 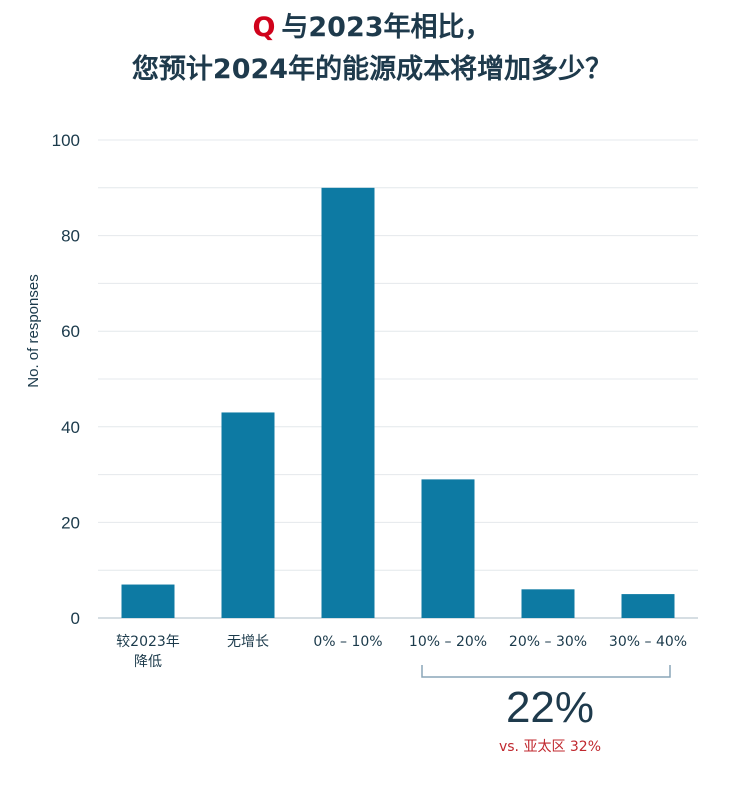 What do you see at coordinates (75, 618) in the screenshot?
I see `y-tick-label: 0` at bounding box center [75, 618].